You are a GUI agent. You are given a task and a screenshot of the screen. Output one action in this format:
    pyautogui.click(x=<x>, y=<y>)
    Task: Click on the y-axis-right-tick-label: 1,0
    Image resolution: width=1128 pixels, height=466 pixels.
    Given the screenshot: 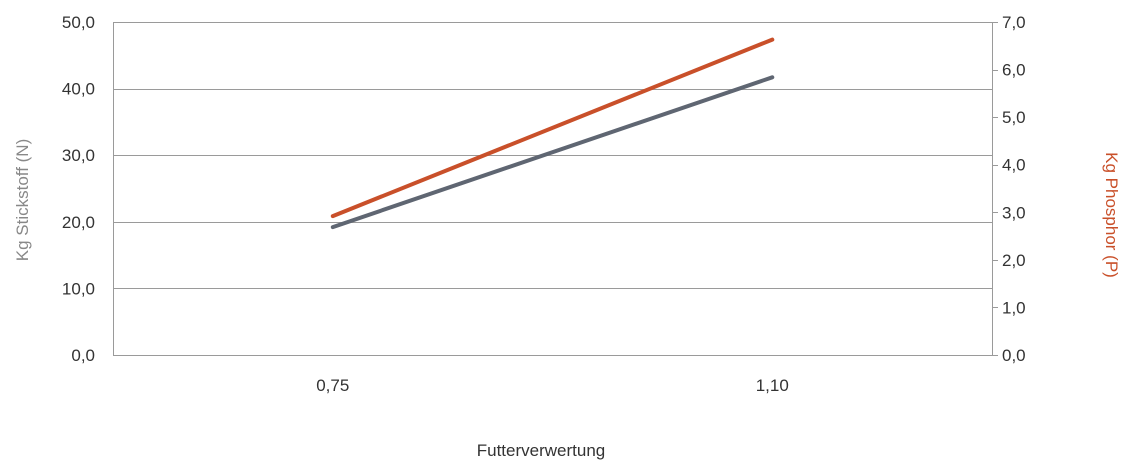 What is the action you would take?
    pyautogui.click(x=1014, y=307)
    